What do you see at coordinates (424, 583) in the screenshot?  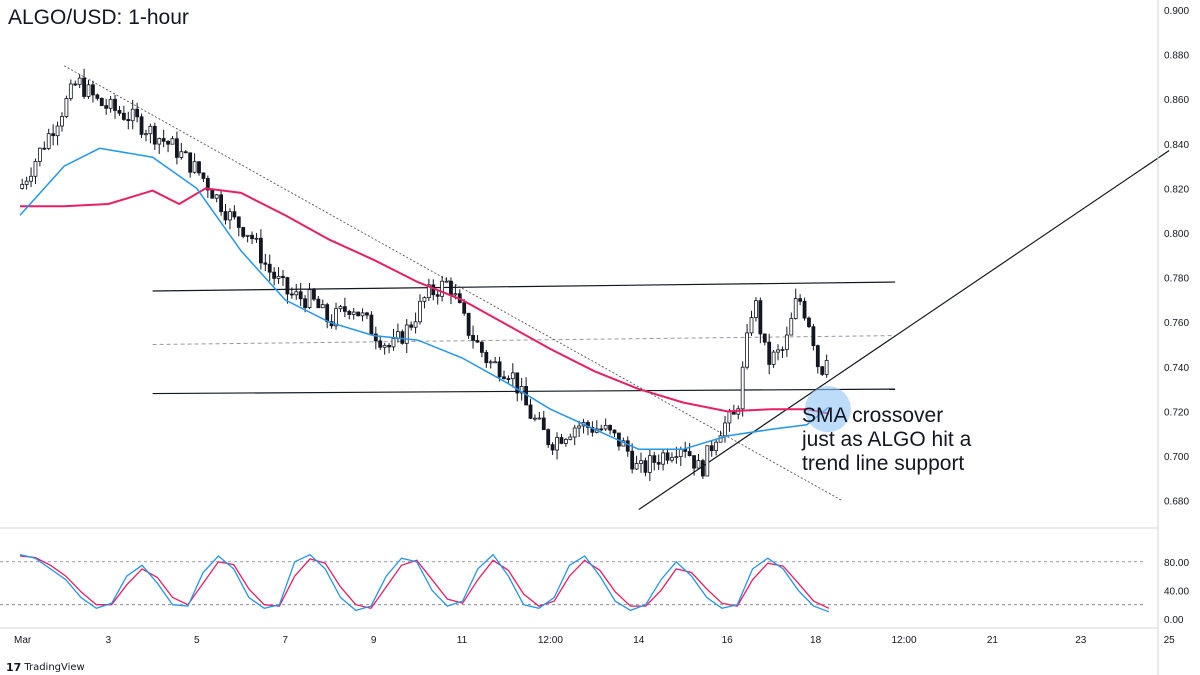 I see `stochastic-k-line` at bounding box center [424, 583].